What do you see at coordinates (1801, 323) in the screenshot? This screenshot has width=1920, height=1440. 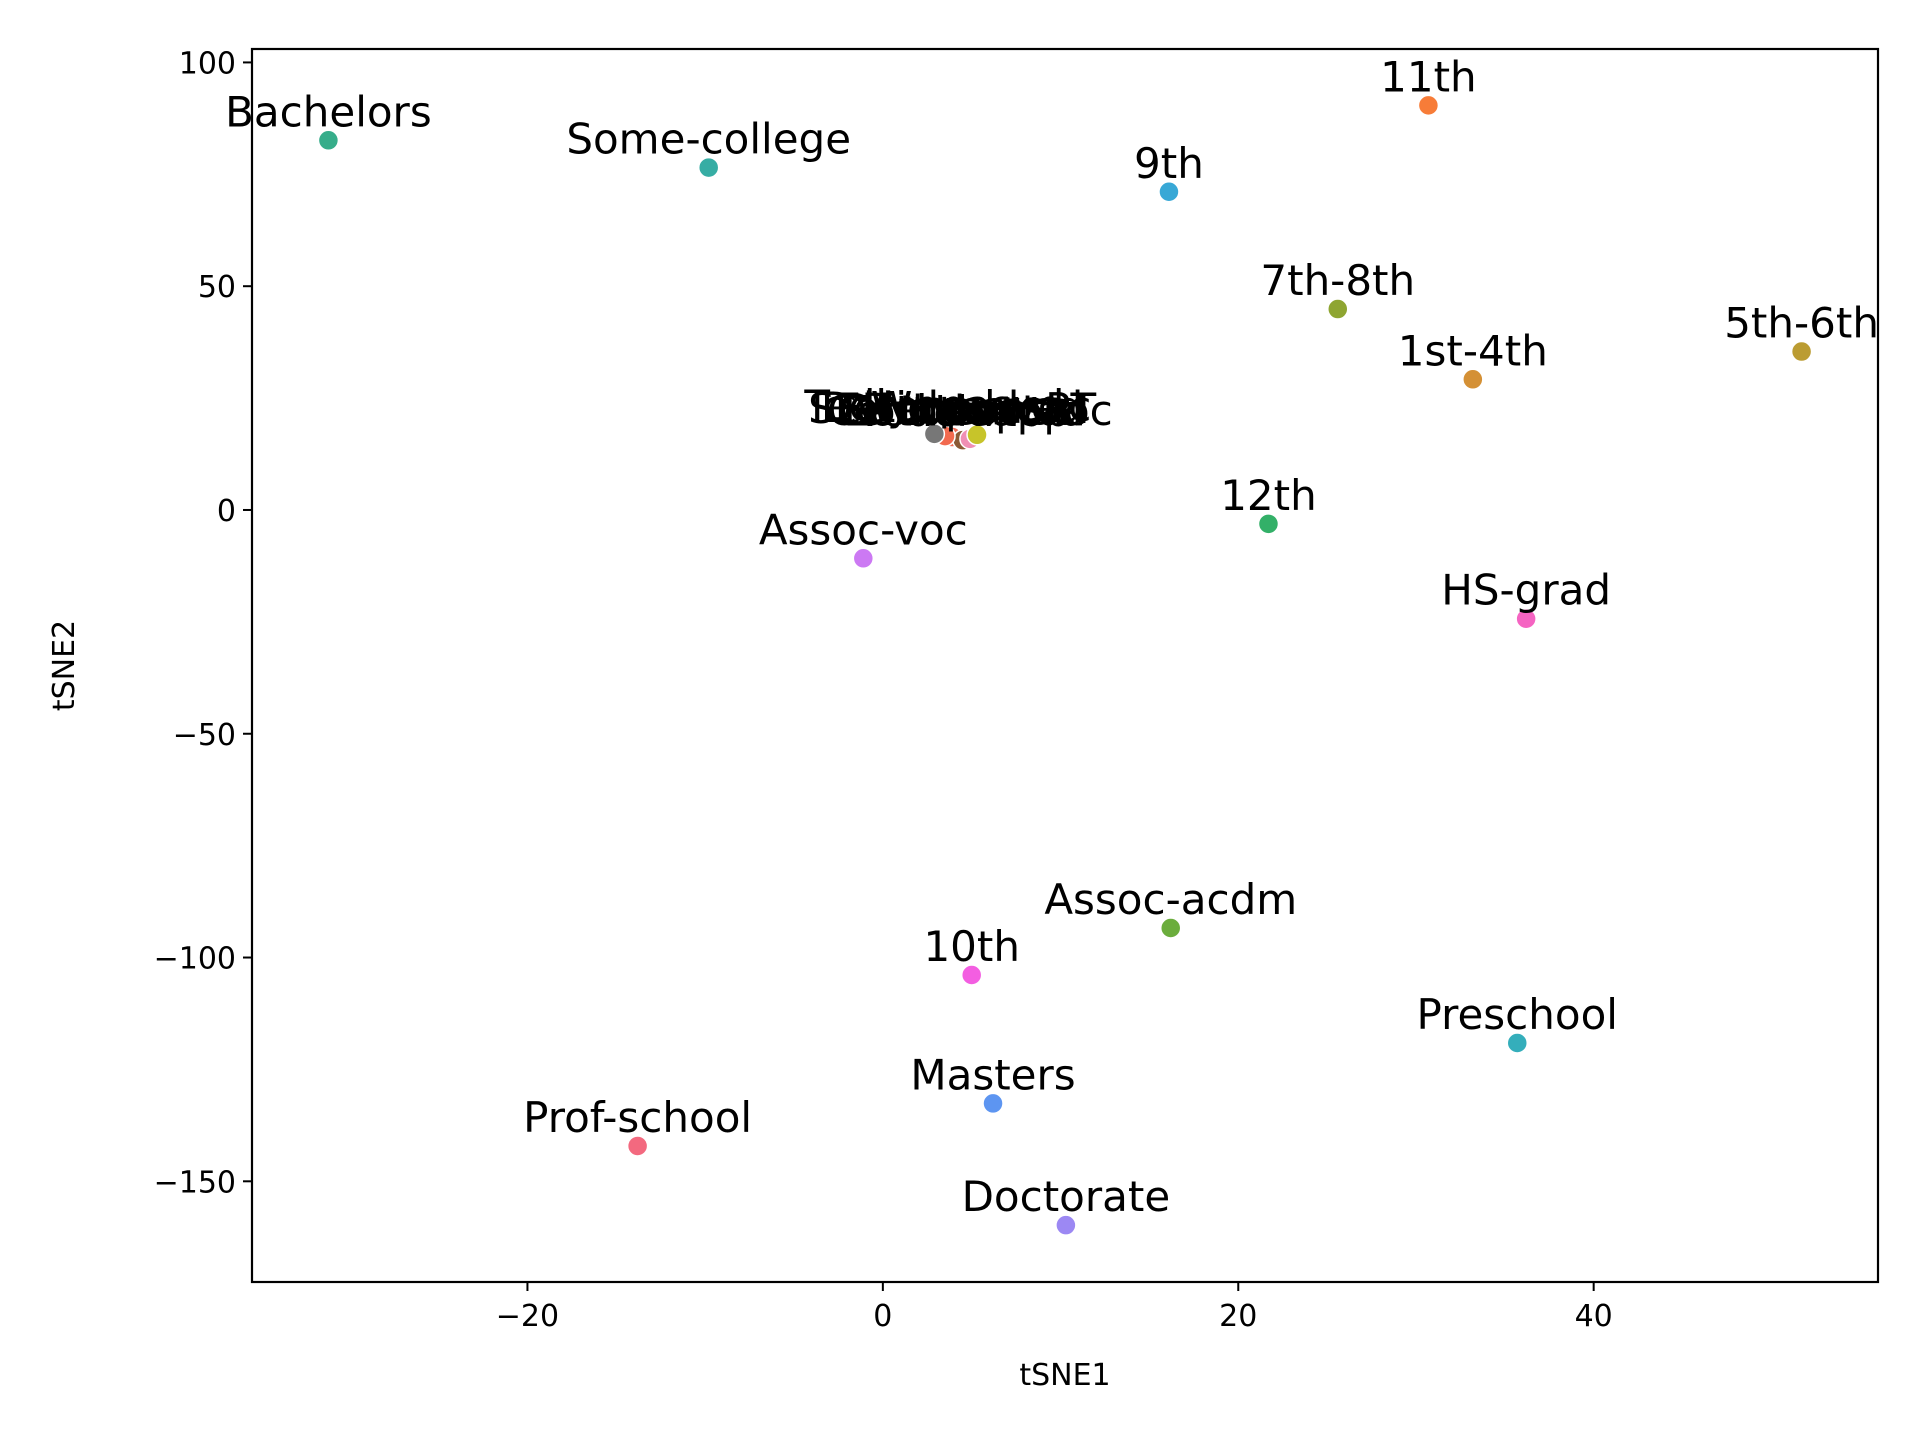 I see `point-label: 5th-6th` at bounding box center [1801, 323].